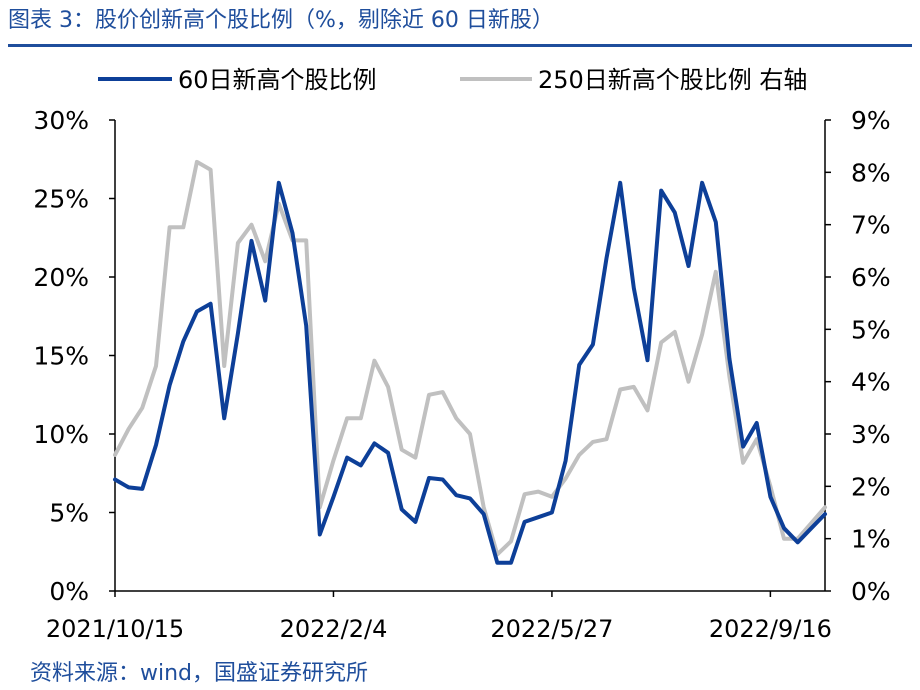 The height and width of the screenshot is (690, 920). I want to click on y-left-tick-label: 0%, so click(69, 591).